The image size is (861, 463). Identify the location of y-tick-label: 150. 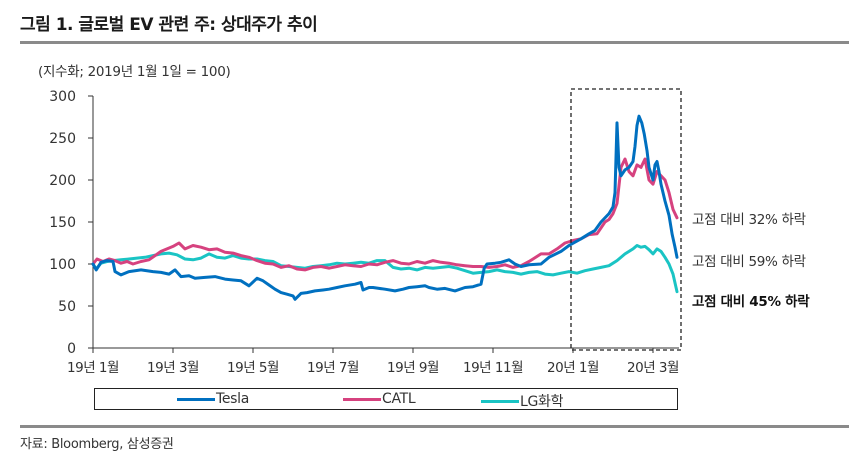
(62, 223).